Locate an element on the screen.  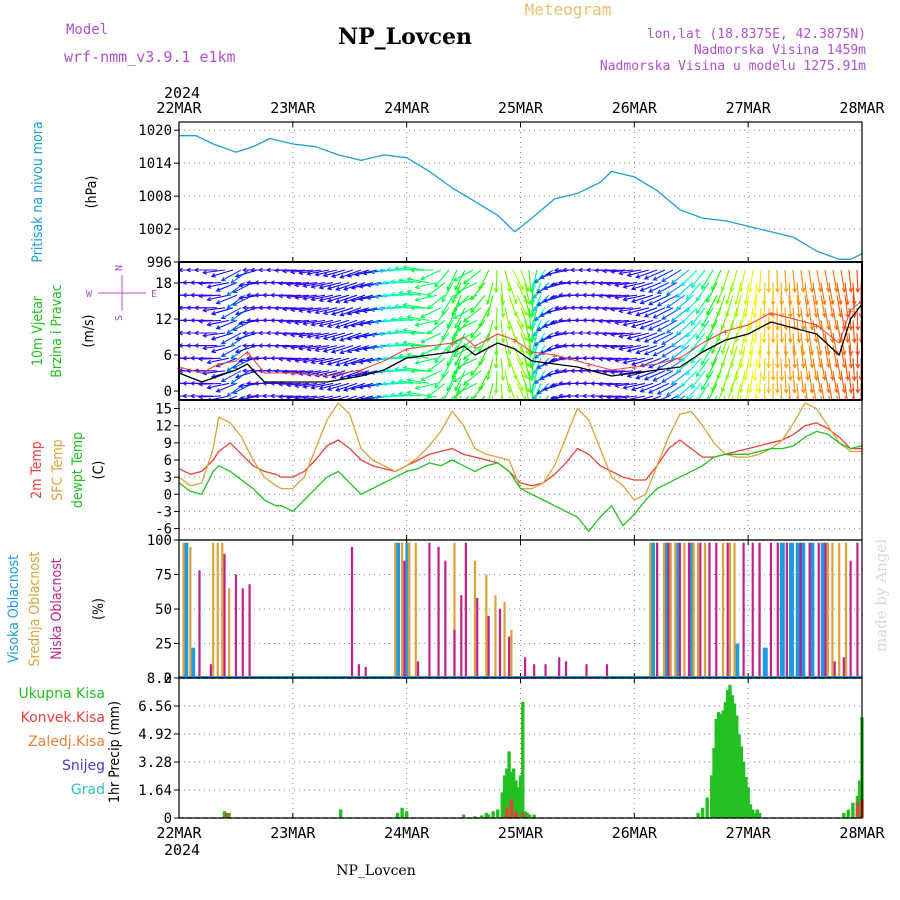
date-label-bottom: 25MAR is located at coordinates (521, 833).